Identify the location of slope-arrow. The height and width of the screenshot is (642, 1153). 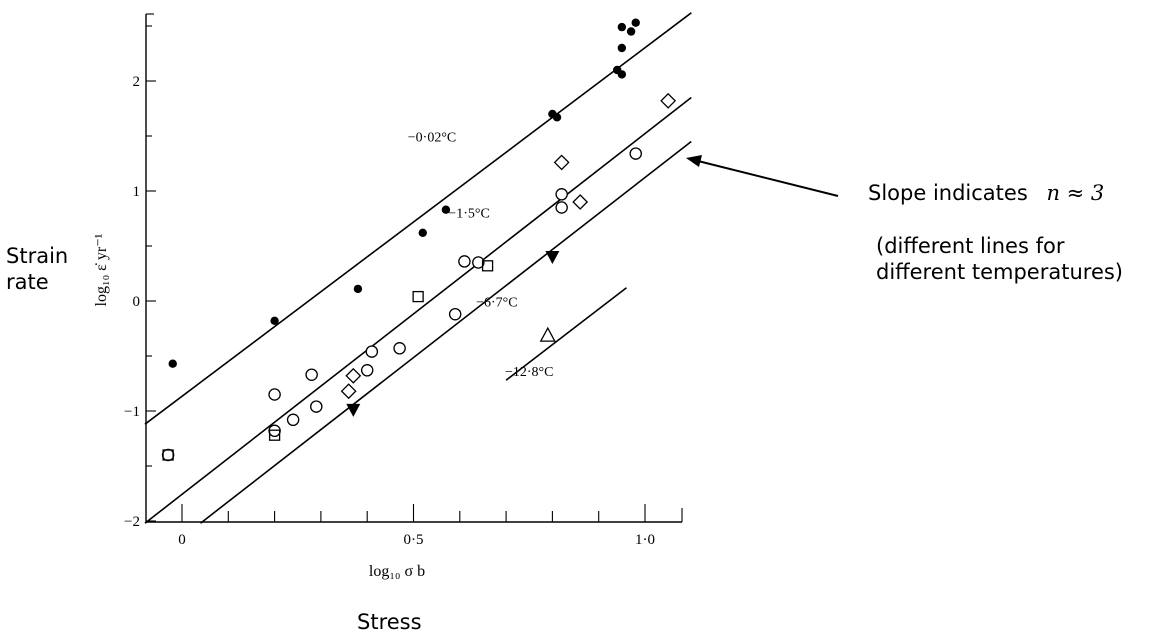
(762, 176).